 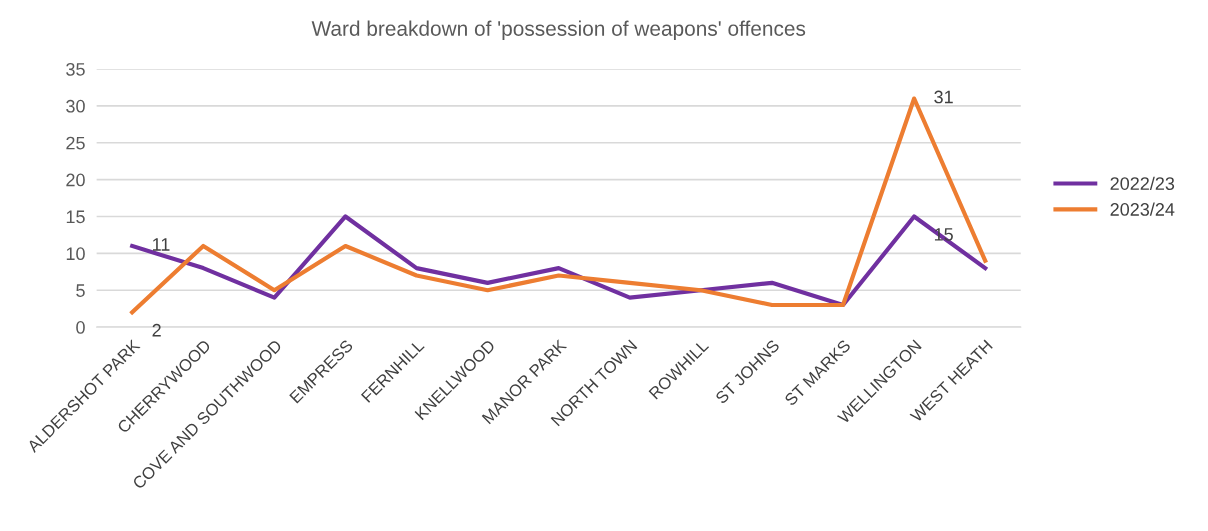 What do you see at coordinates (75, 217) in the screenshot?
I see `y-tick-label: 15` at bounding box center [75, 217].